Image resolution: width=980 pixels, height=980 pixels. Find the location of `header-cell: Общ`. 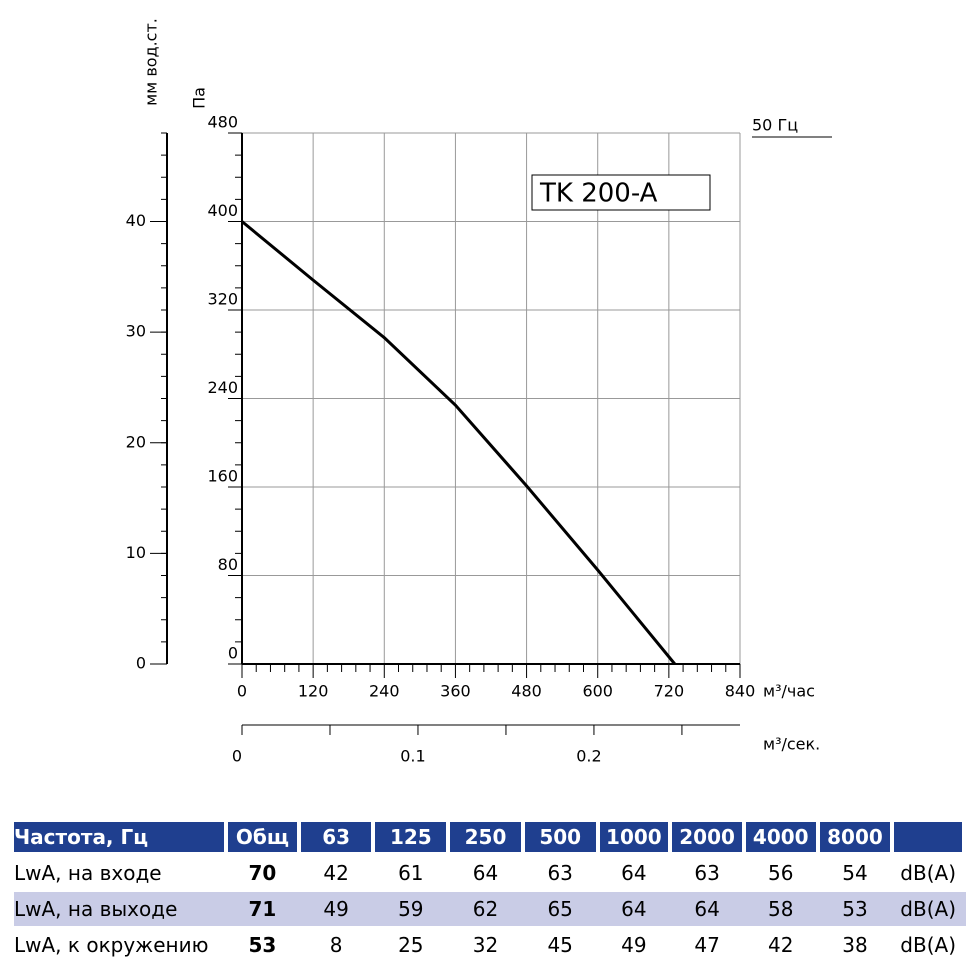

header-cell: Общ is located at coordinates (262, 837).